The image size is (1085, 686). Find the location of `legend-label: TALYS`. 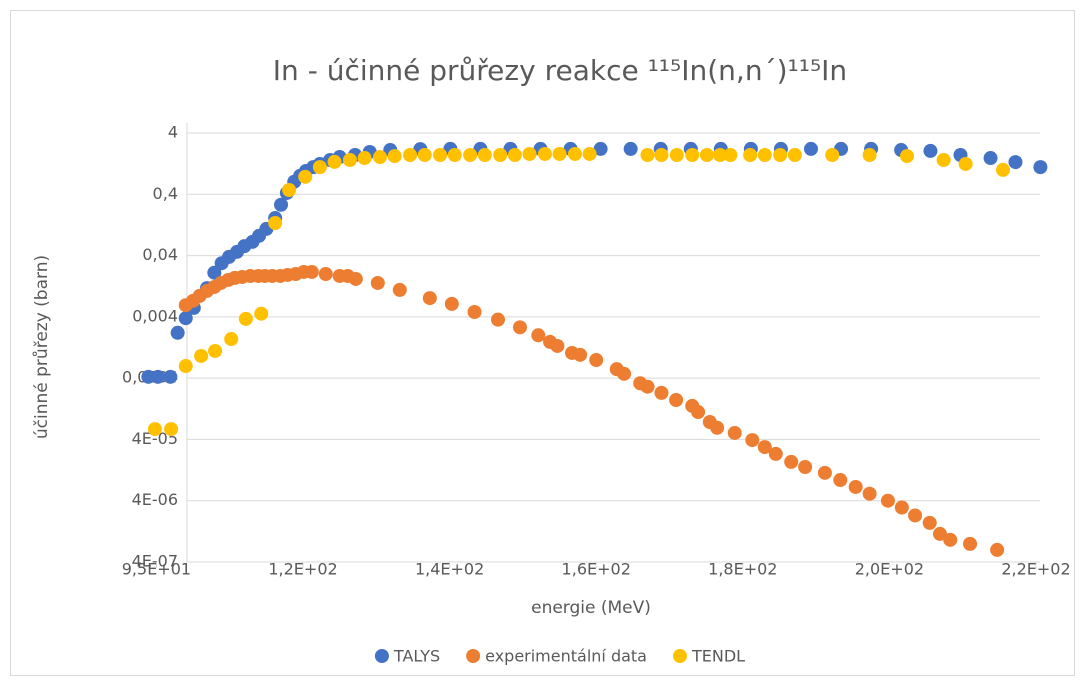

legend-label: TALYS is located at coordinates (416, 656).